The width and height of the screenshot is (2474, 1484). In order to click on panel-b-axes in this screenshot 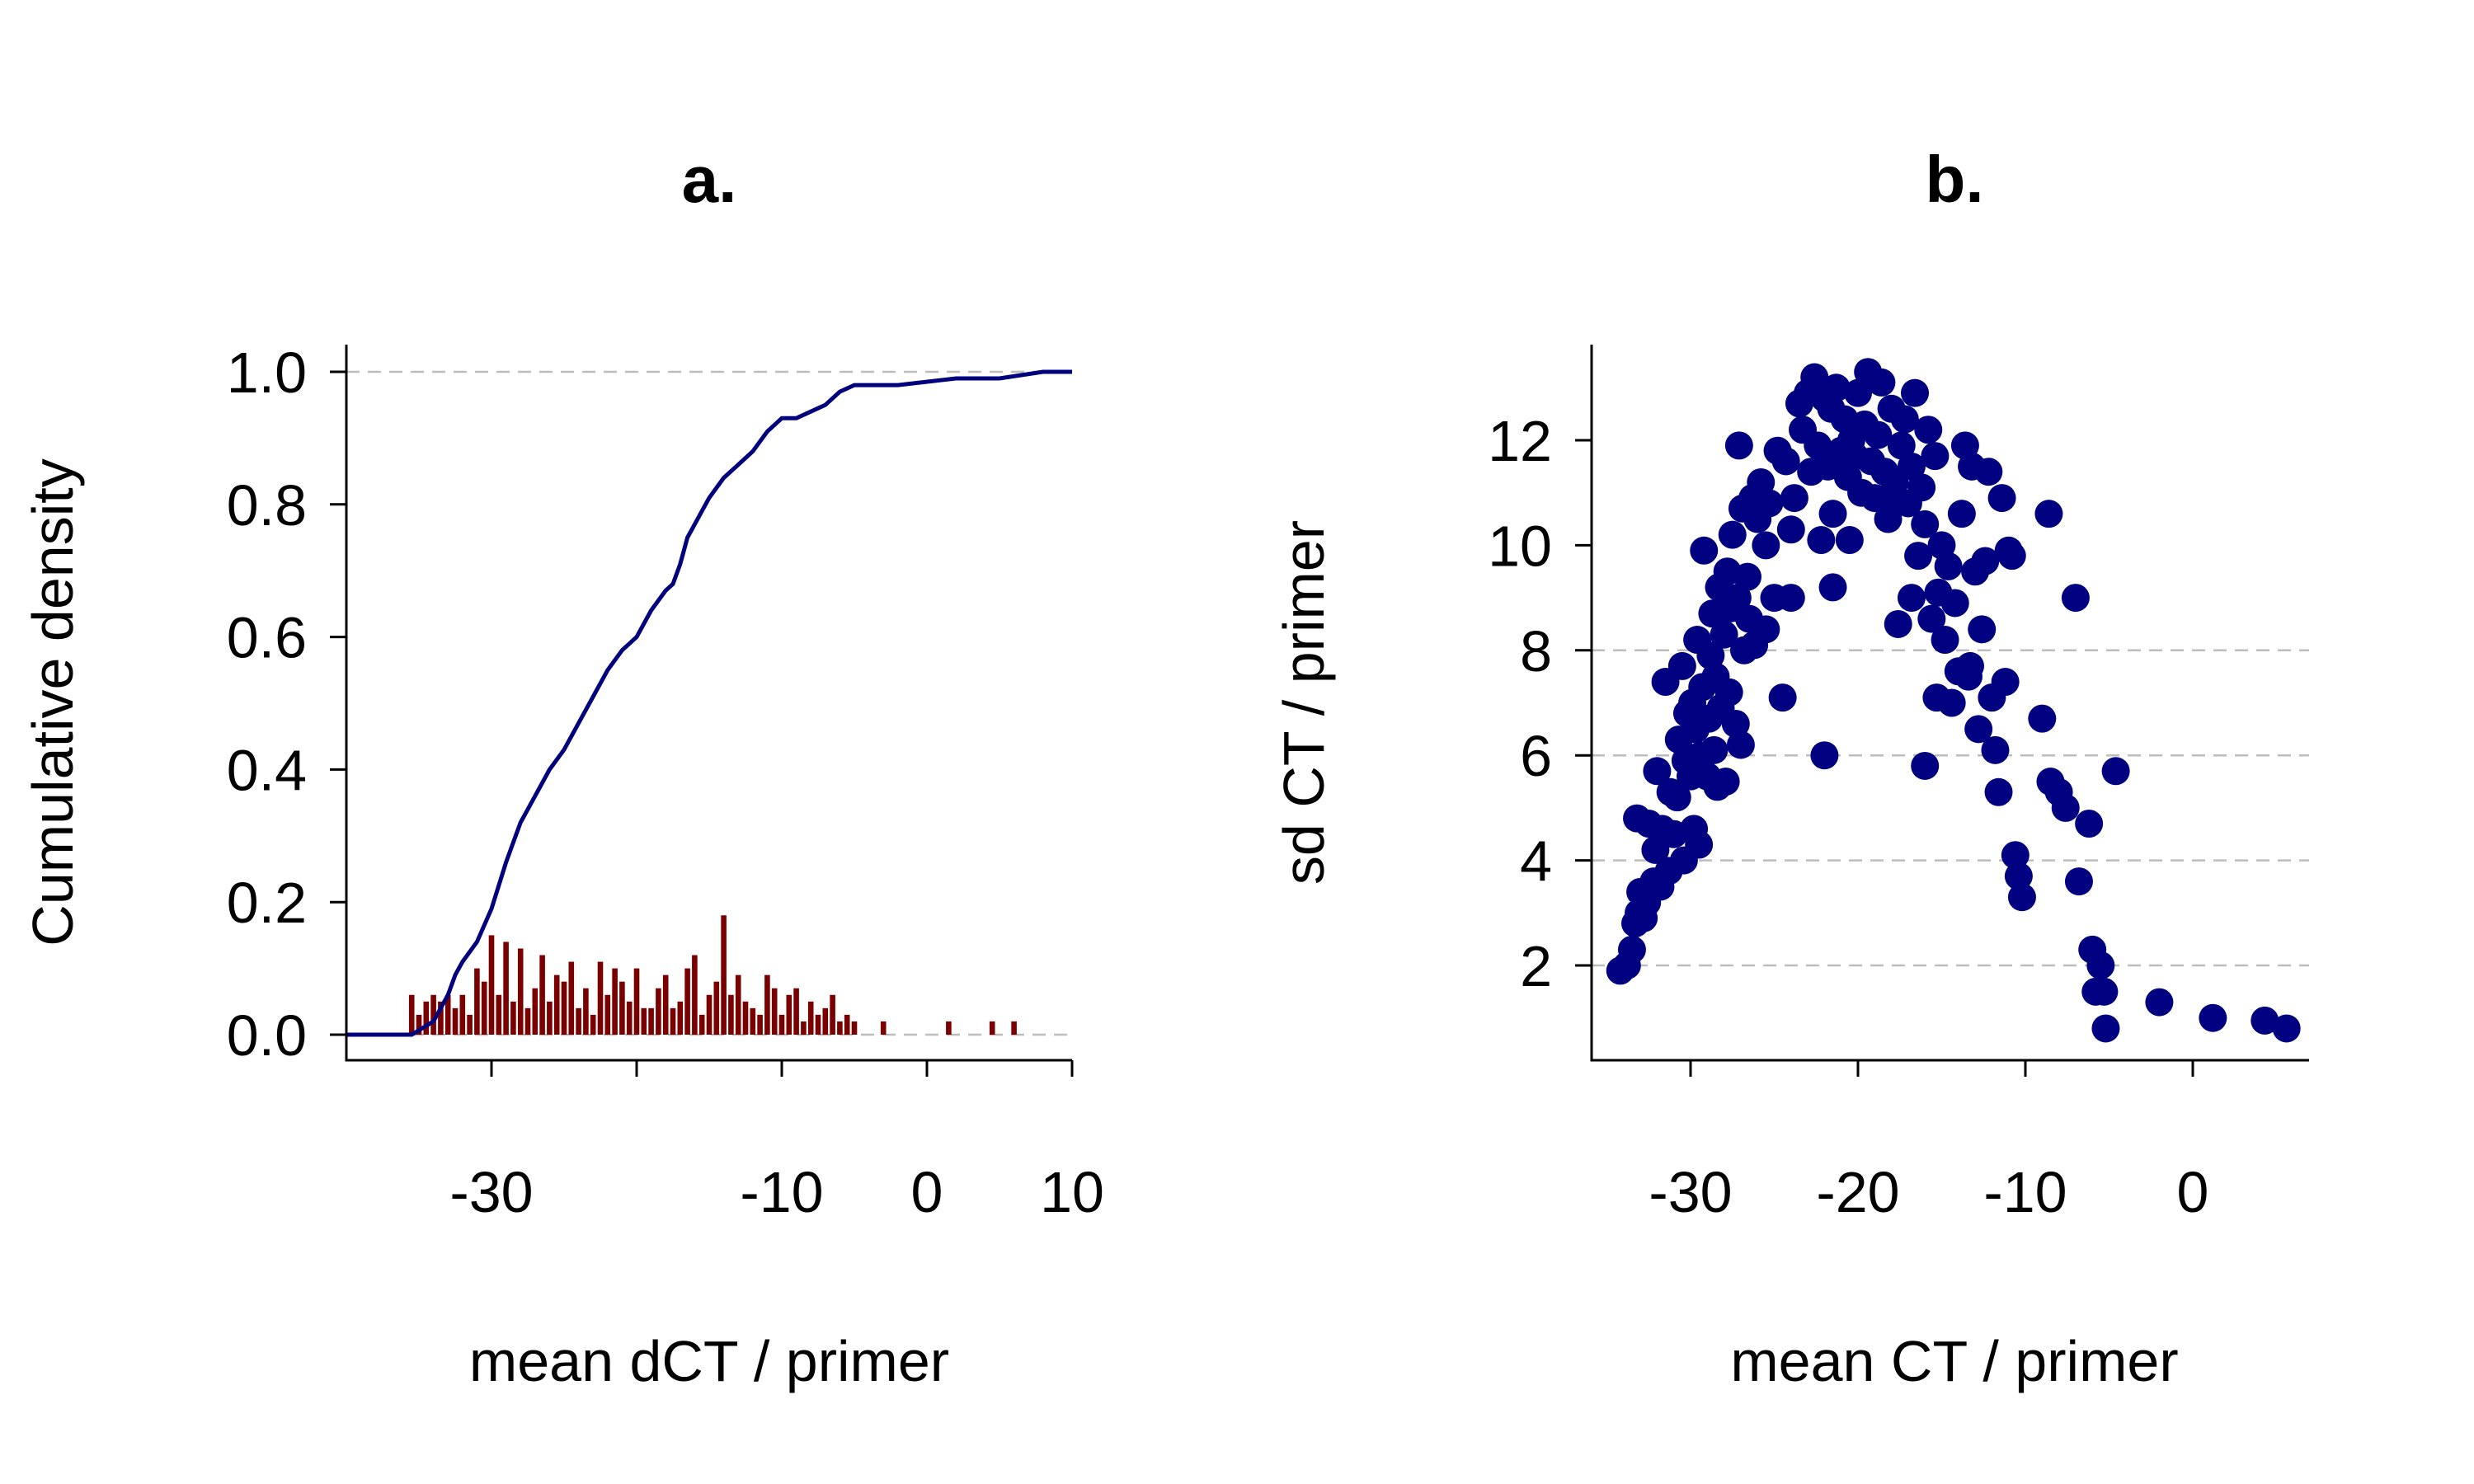, I will do `click(1949, 703)`.